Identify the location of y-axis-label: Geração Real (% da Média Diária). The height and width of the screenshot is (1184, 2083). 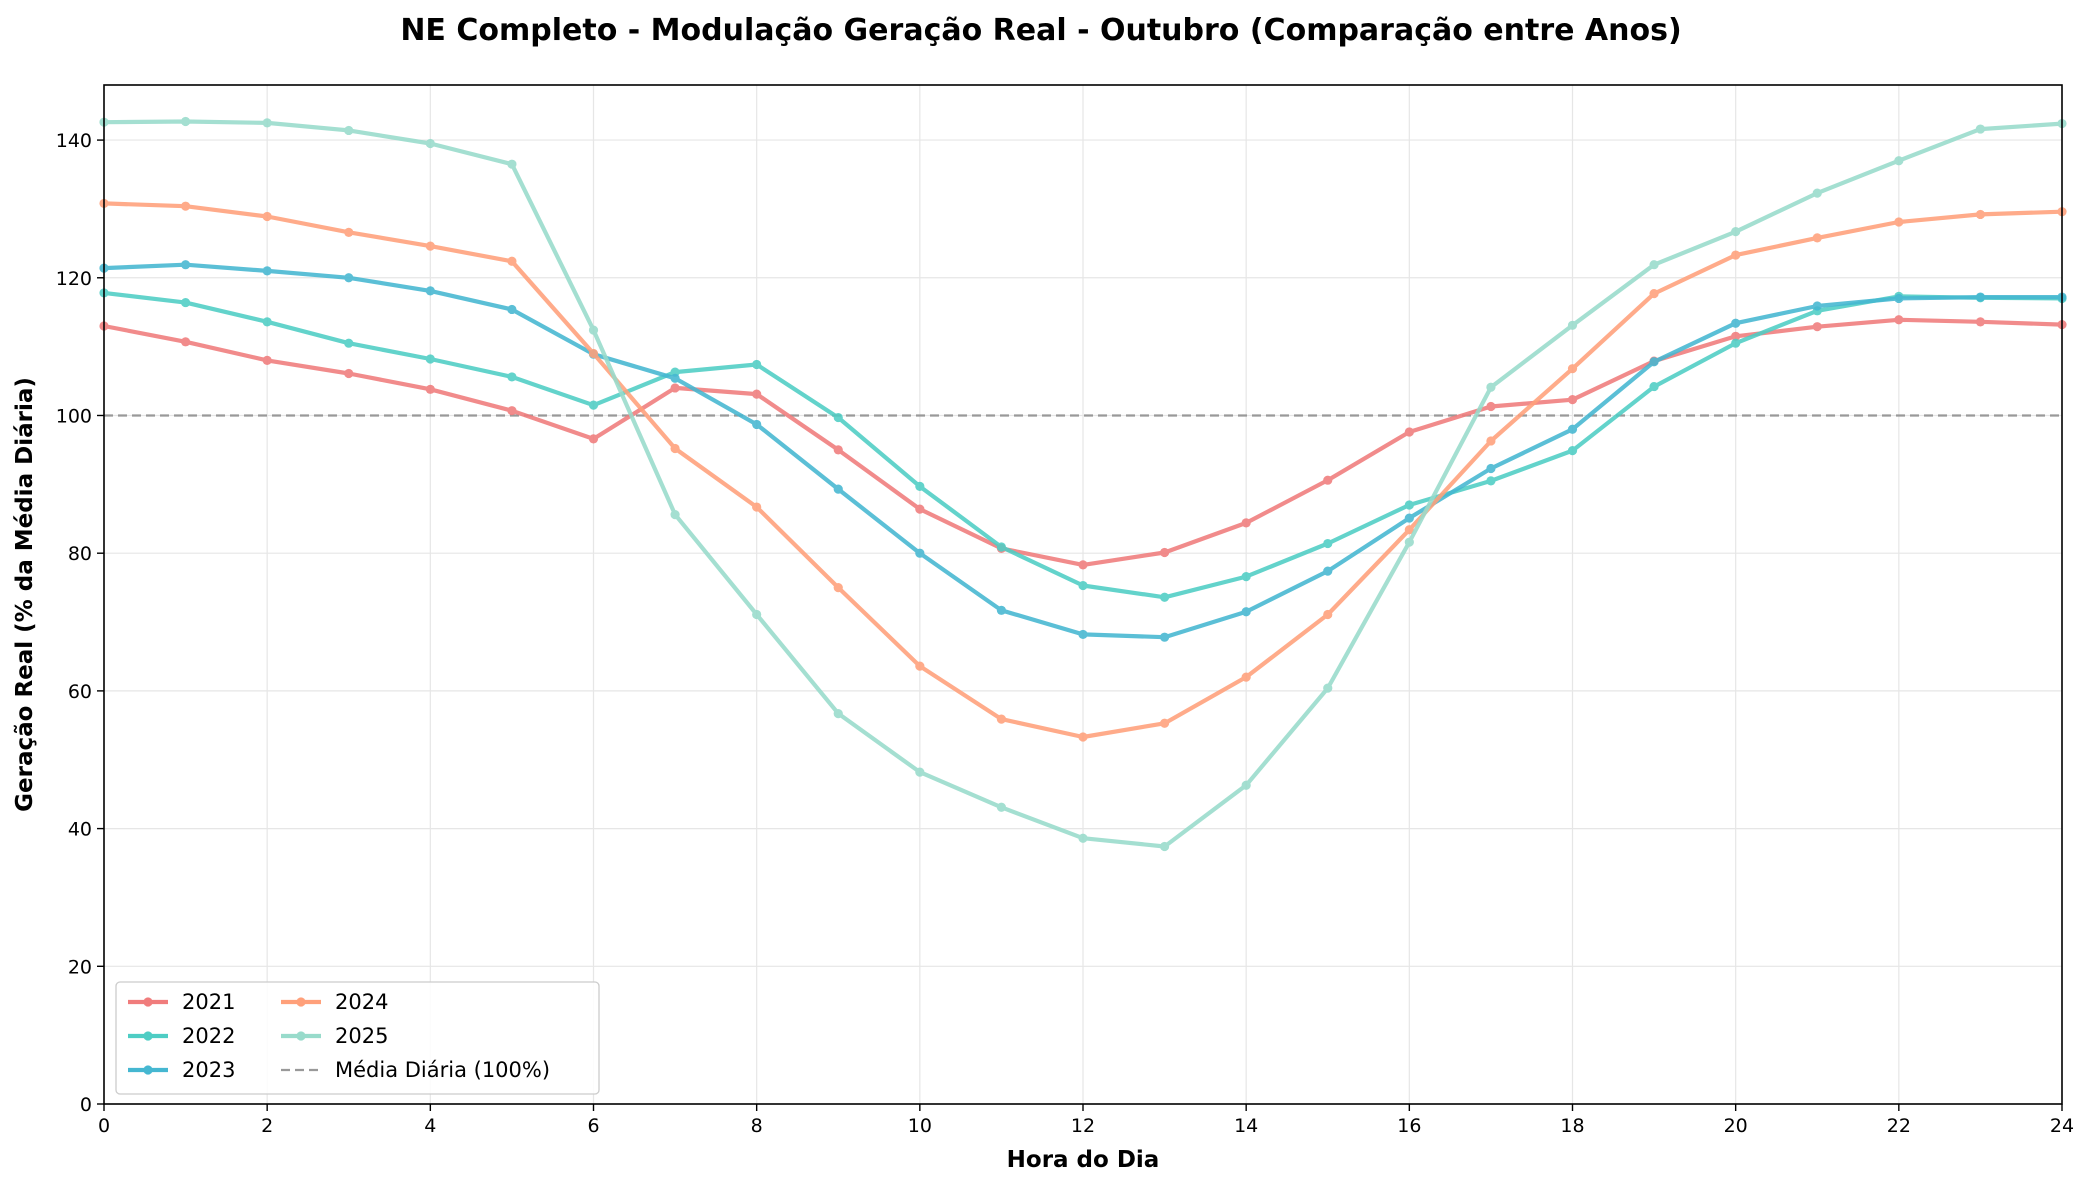
(25, 594).